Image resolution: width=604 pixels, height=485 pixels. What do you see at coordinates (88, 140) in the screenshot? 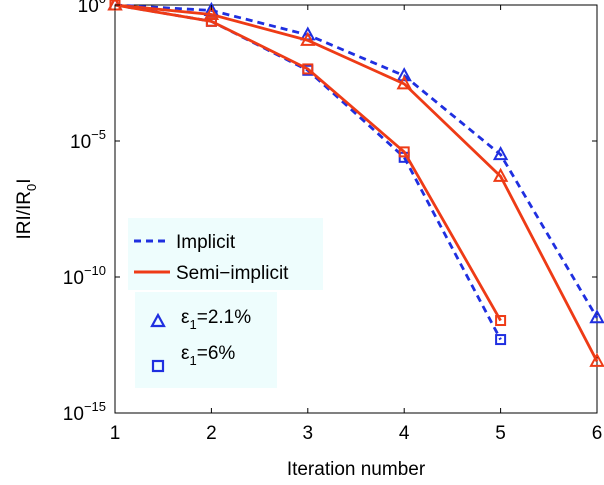
I see `y-tick-label: 10⁻⁵` at bounding box center [88, 140].